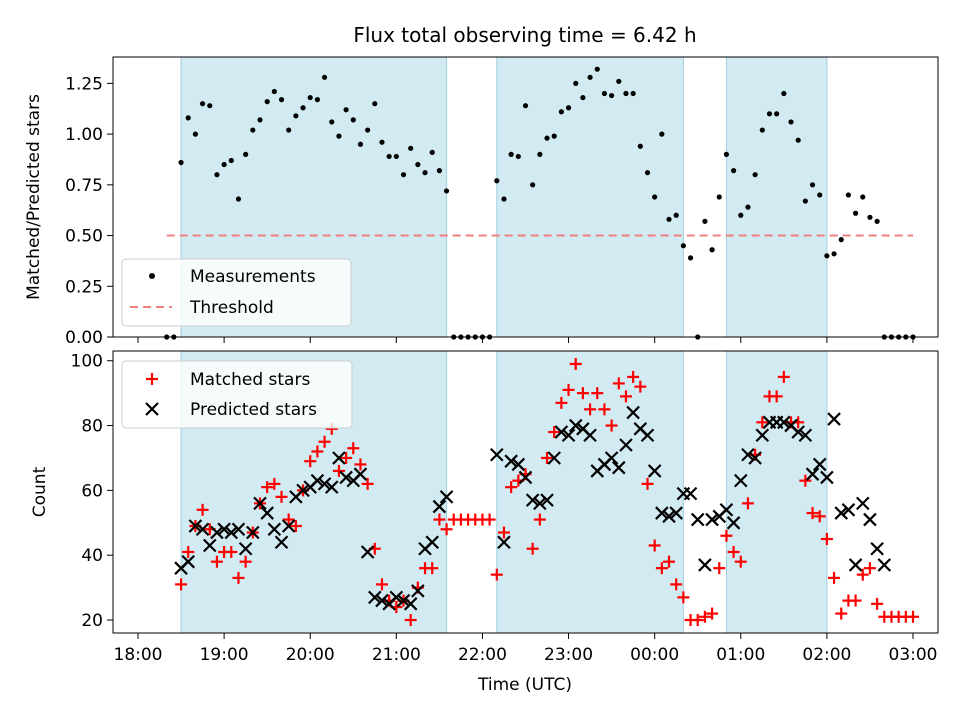 This screenshot has width=960, height=720. What do you see at coordinates (92, 427) in the screenshot?
I see `bottom-y-tick-label: 80` at bounding box center [92, 427].